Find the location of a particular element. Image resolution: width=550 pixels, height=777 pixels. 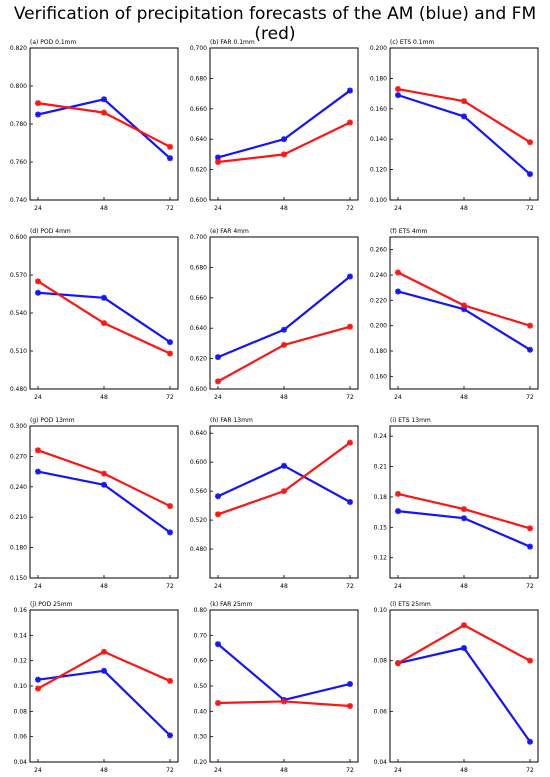

y-tick-label: 0.480 is located at coordinates (198, 549).